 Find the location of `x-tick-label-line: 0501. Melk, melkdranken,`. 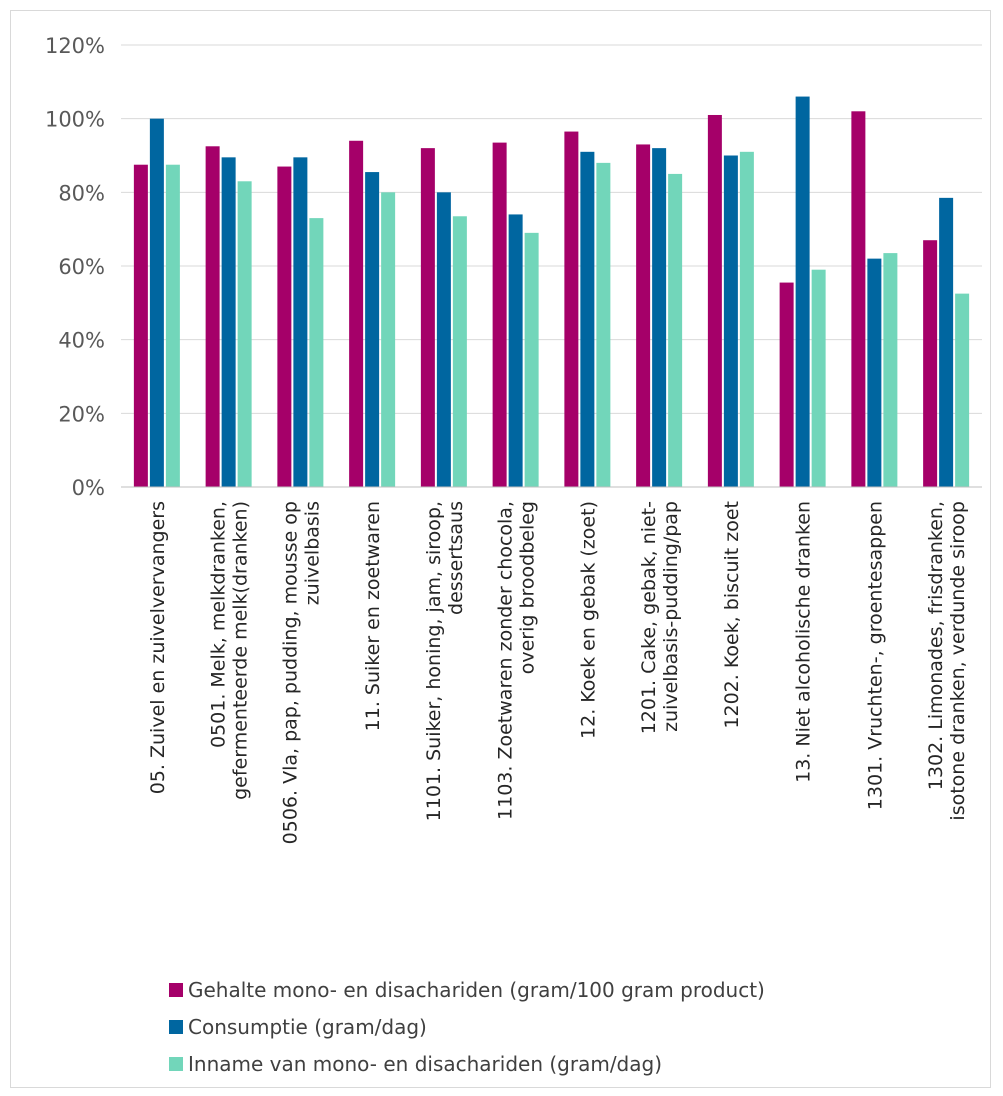

x-tick-label-line: 0501. Melk, melkdranken, is located at coordinates (219, 624).